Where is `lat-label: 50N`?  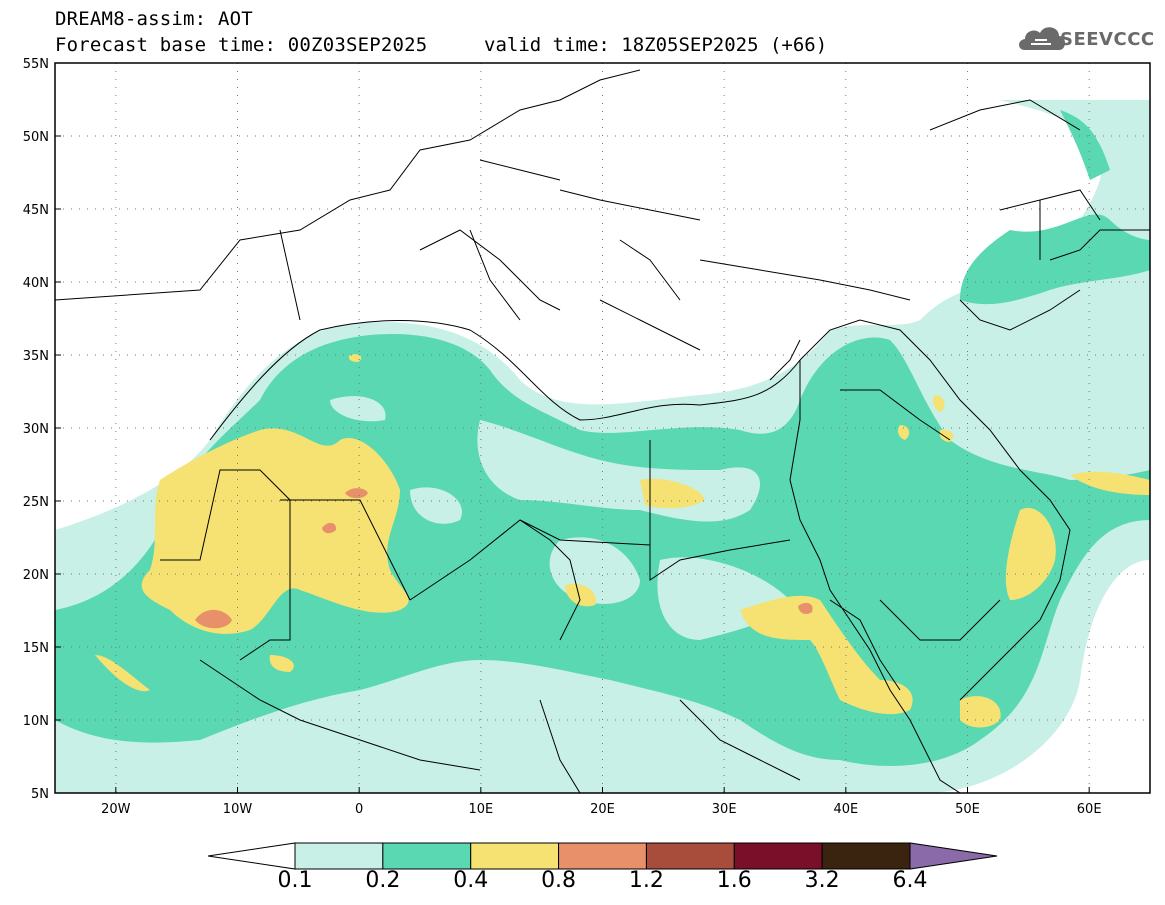
lat-label: 50N is located at coordinates (36, 137).